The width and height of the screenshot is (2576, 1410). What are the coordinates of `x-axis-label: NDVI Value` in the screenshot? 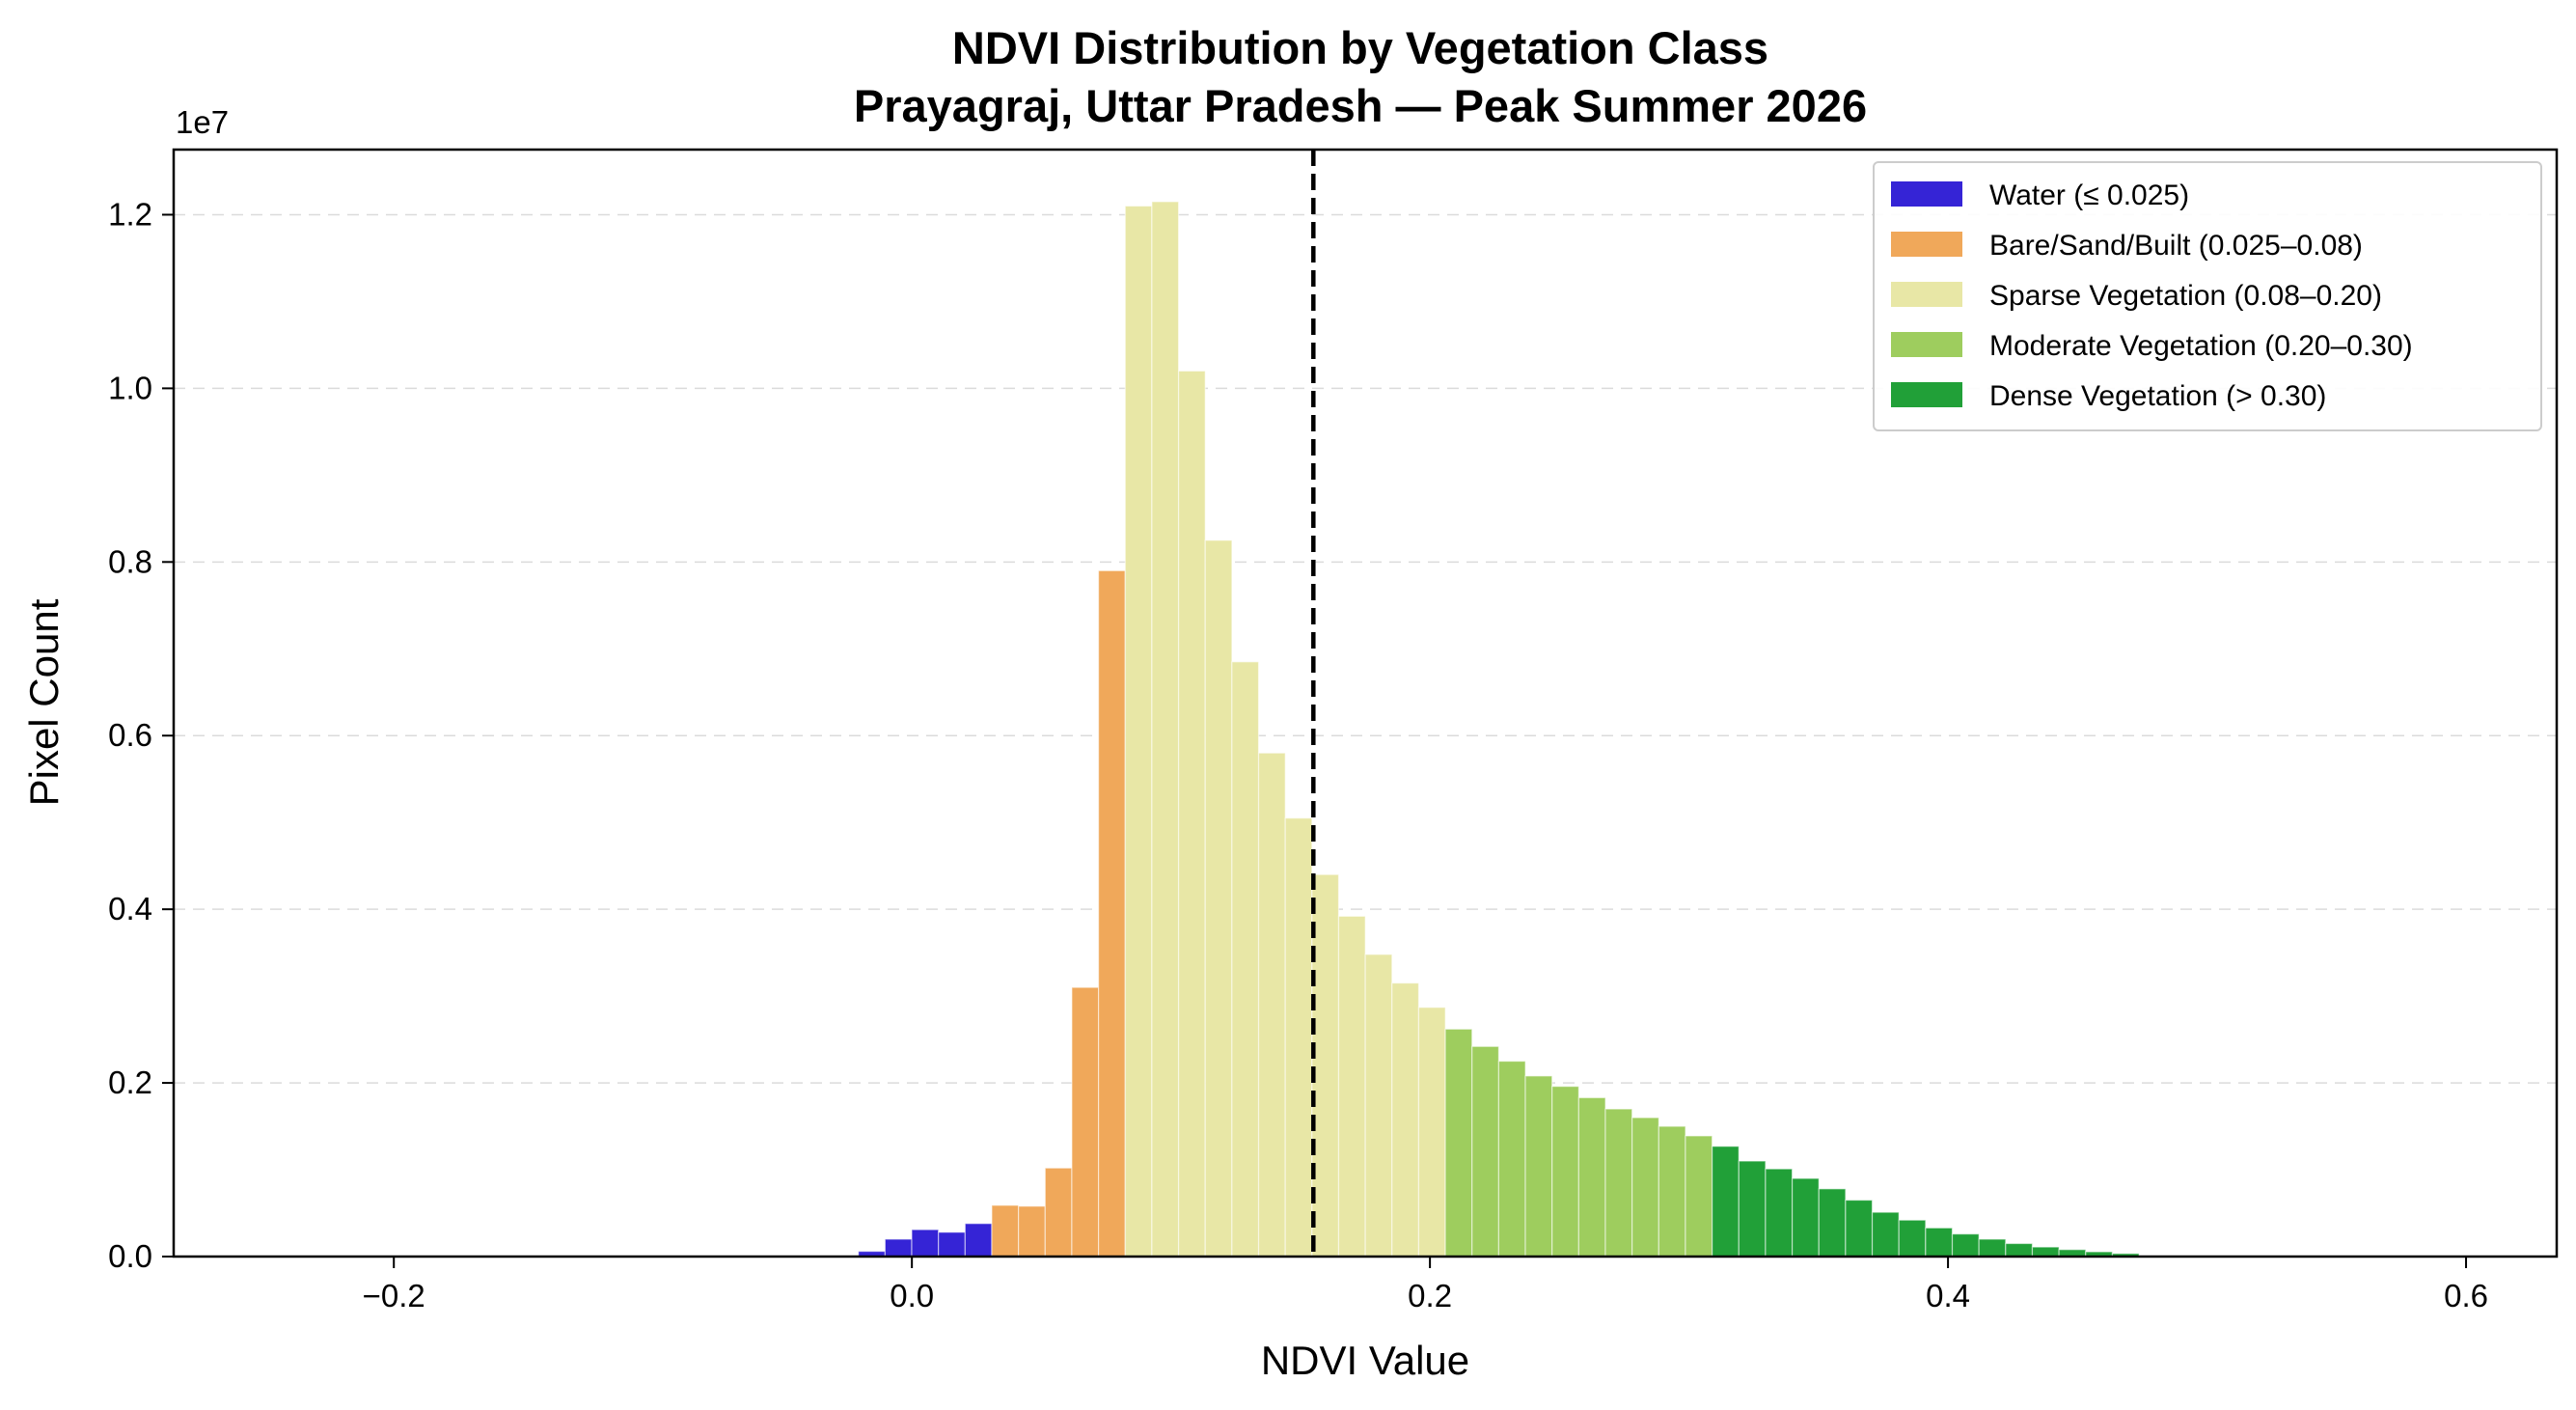 It's located at (1365, 1361).